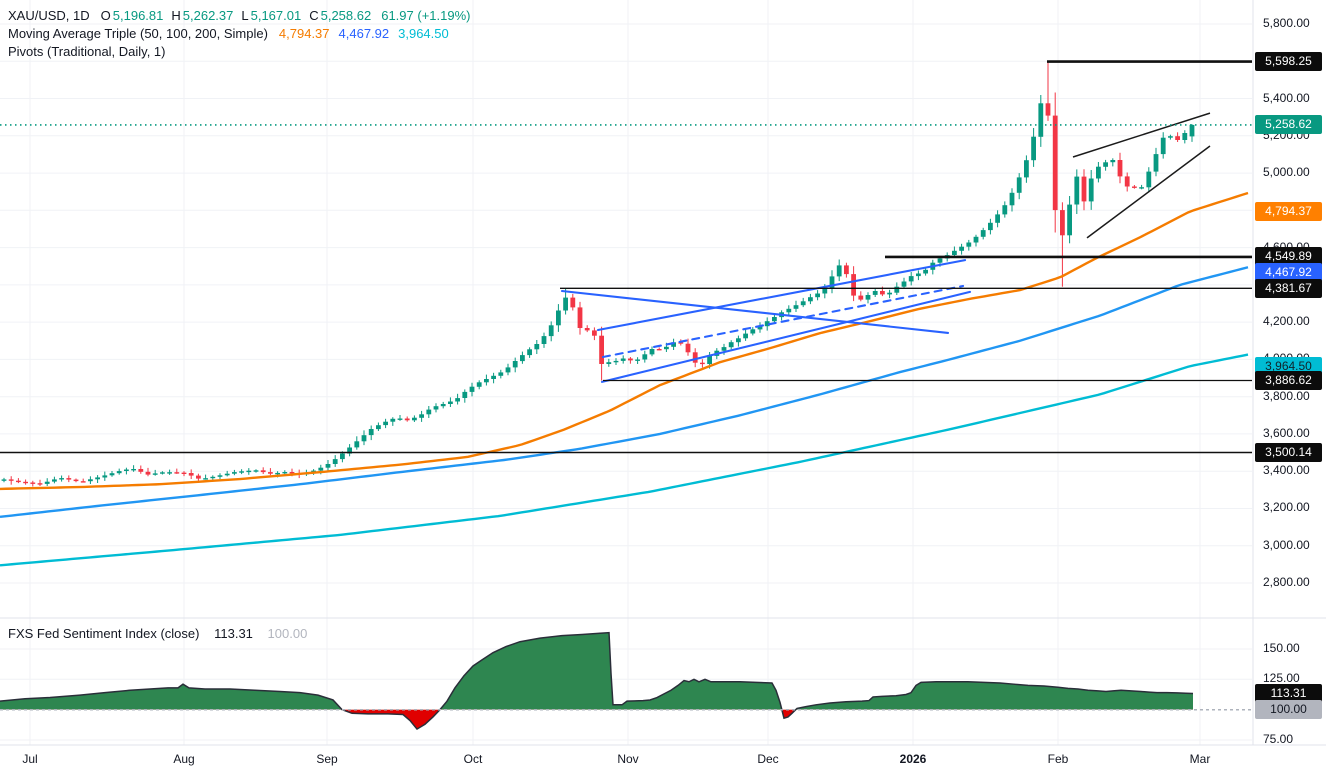 This screenshot has height=776, width=1326. I want to click on price-level-badge: 4,794.37, so click(1288, 211).